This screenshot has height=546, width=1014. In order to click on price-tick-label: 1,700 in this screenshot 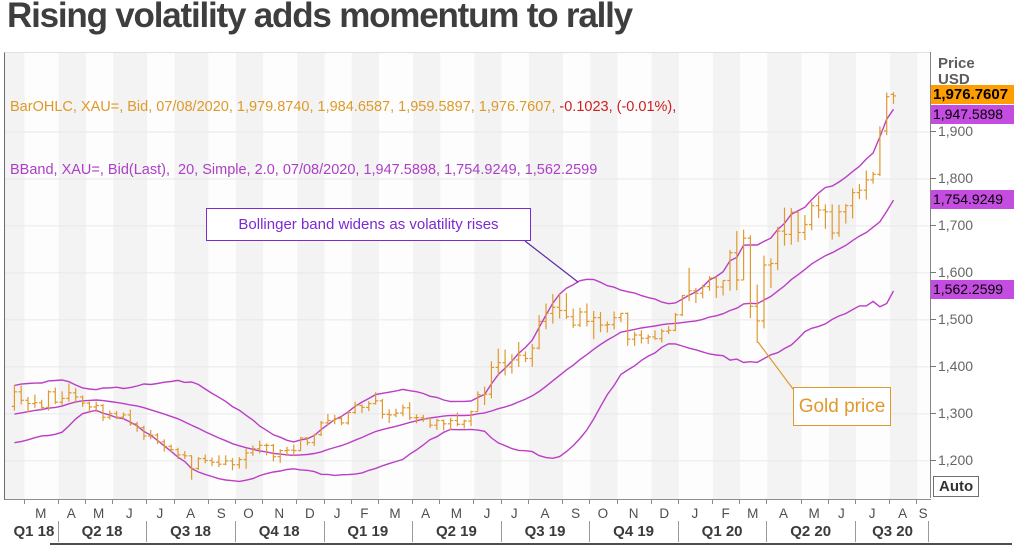, I will do `click(956, 224)`.